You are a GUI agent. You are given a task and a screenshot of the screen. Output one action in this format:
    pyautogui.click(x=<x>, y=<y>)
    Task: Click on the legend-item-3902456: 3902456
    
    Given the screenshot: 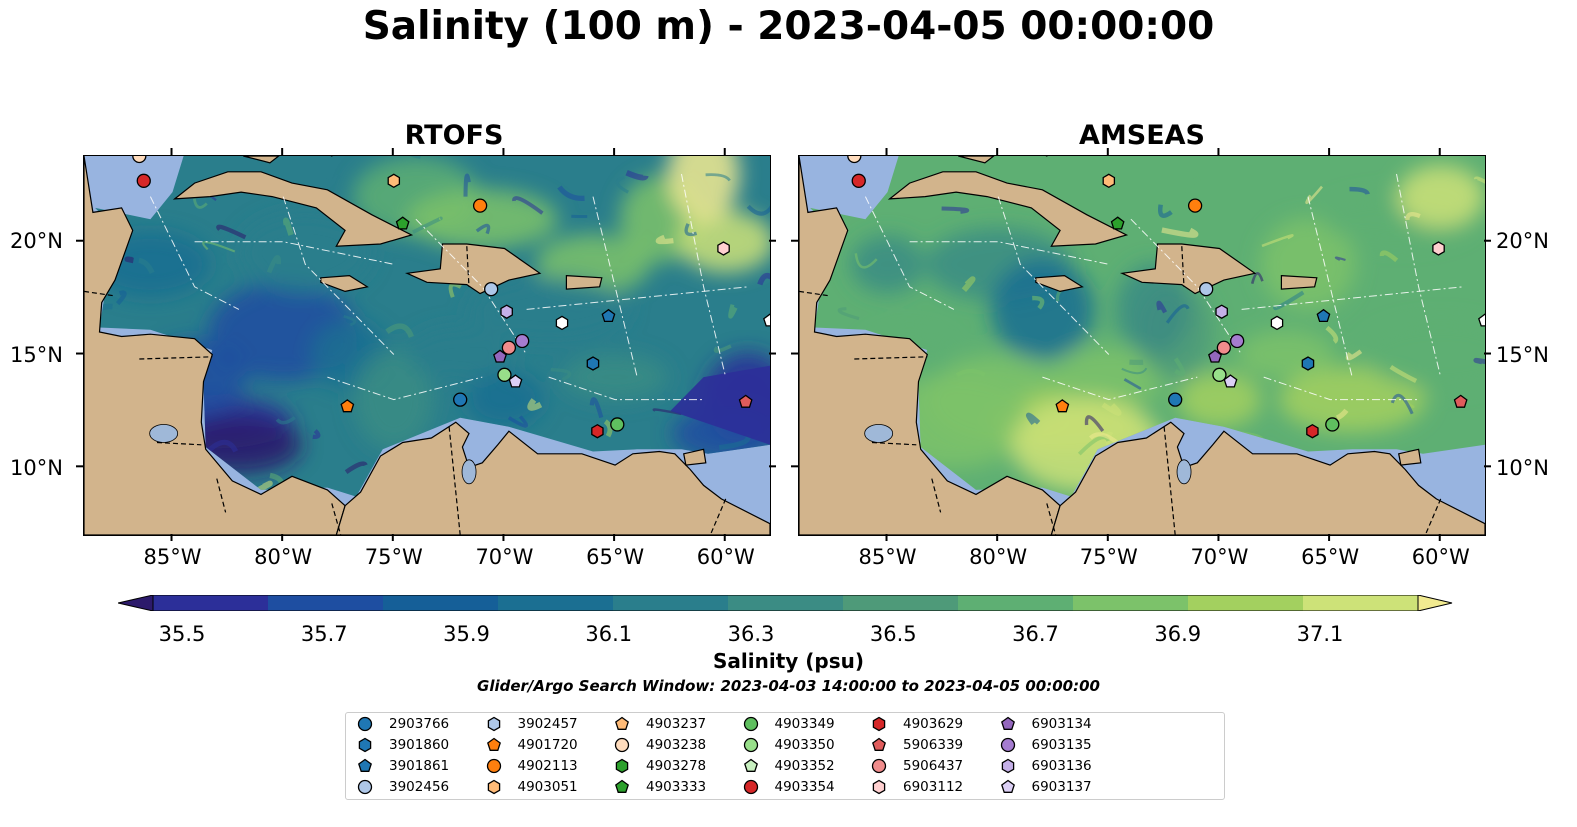 What is the action you would take?
    pyautogui.click(x=402, y=787)
    